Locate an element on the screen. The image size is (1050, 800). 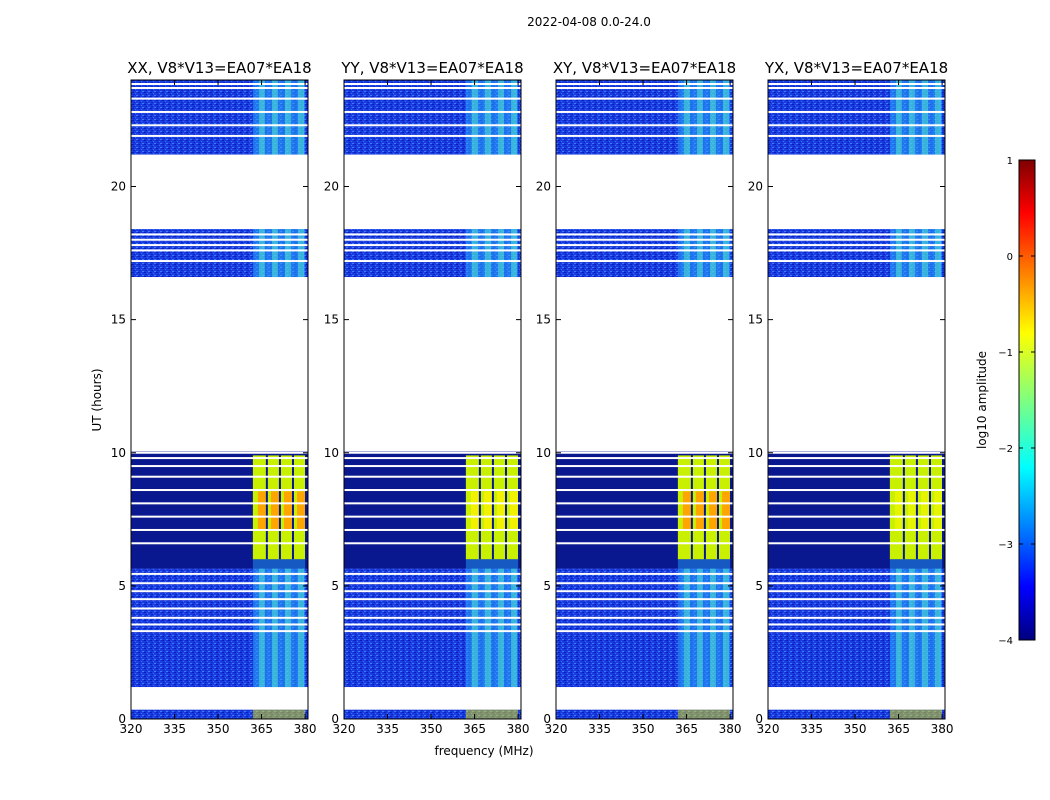
x-tick-label: 365 is located at coordinates (686, 729).